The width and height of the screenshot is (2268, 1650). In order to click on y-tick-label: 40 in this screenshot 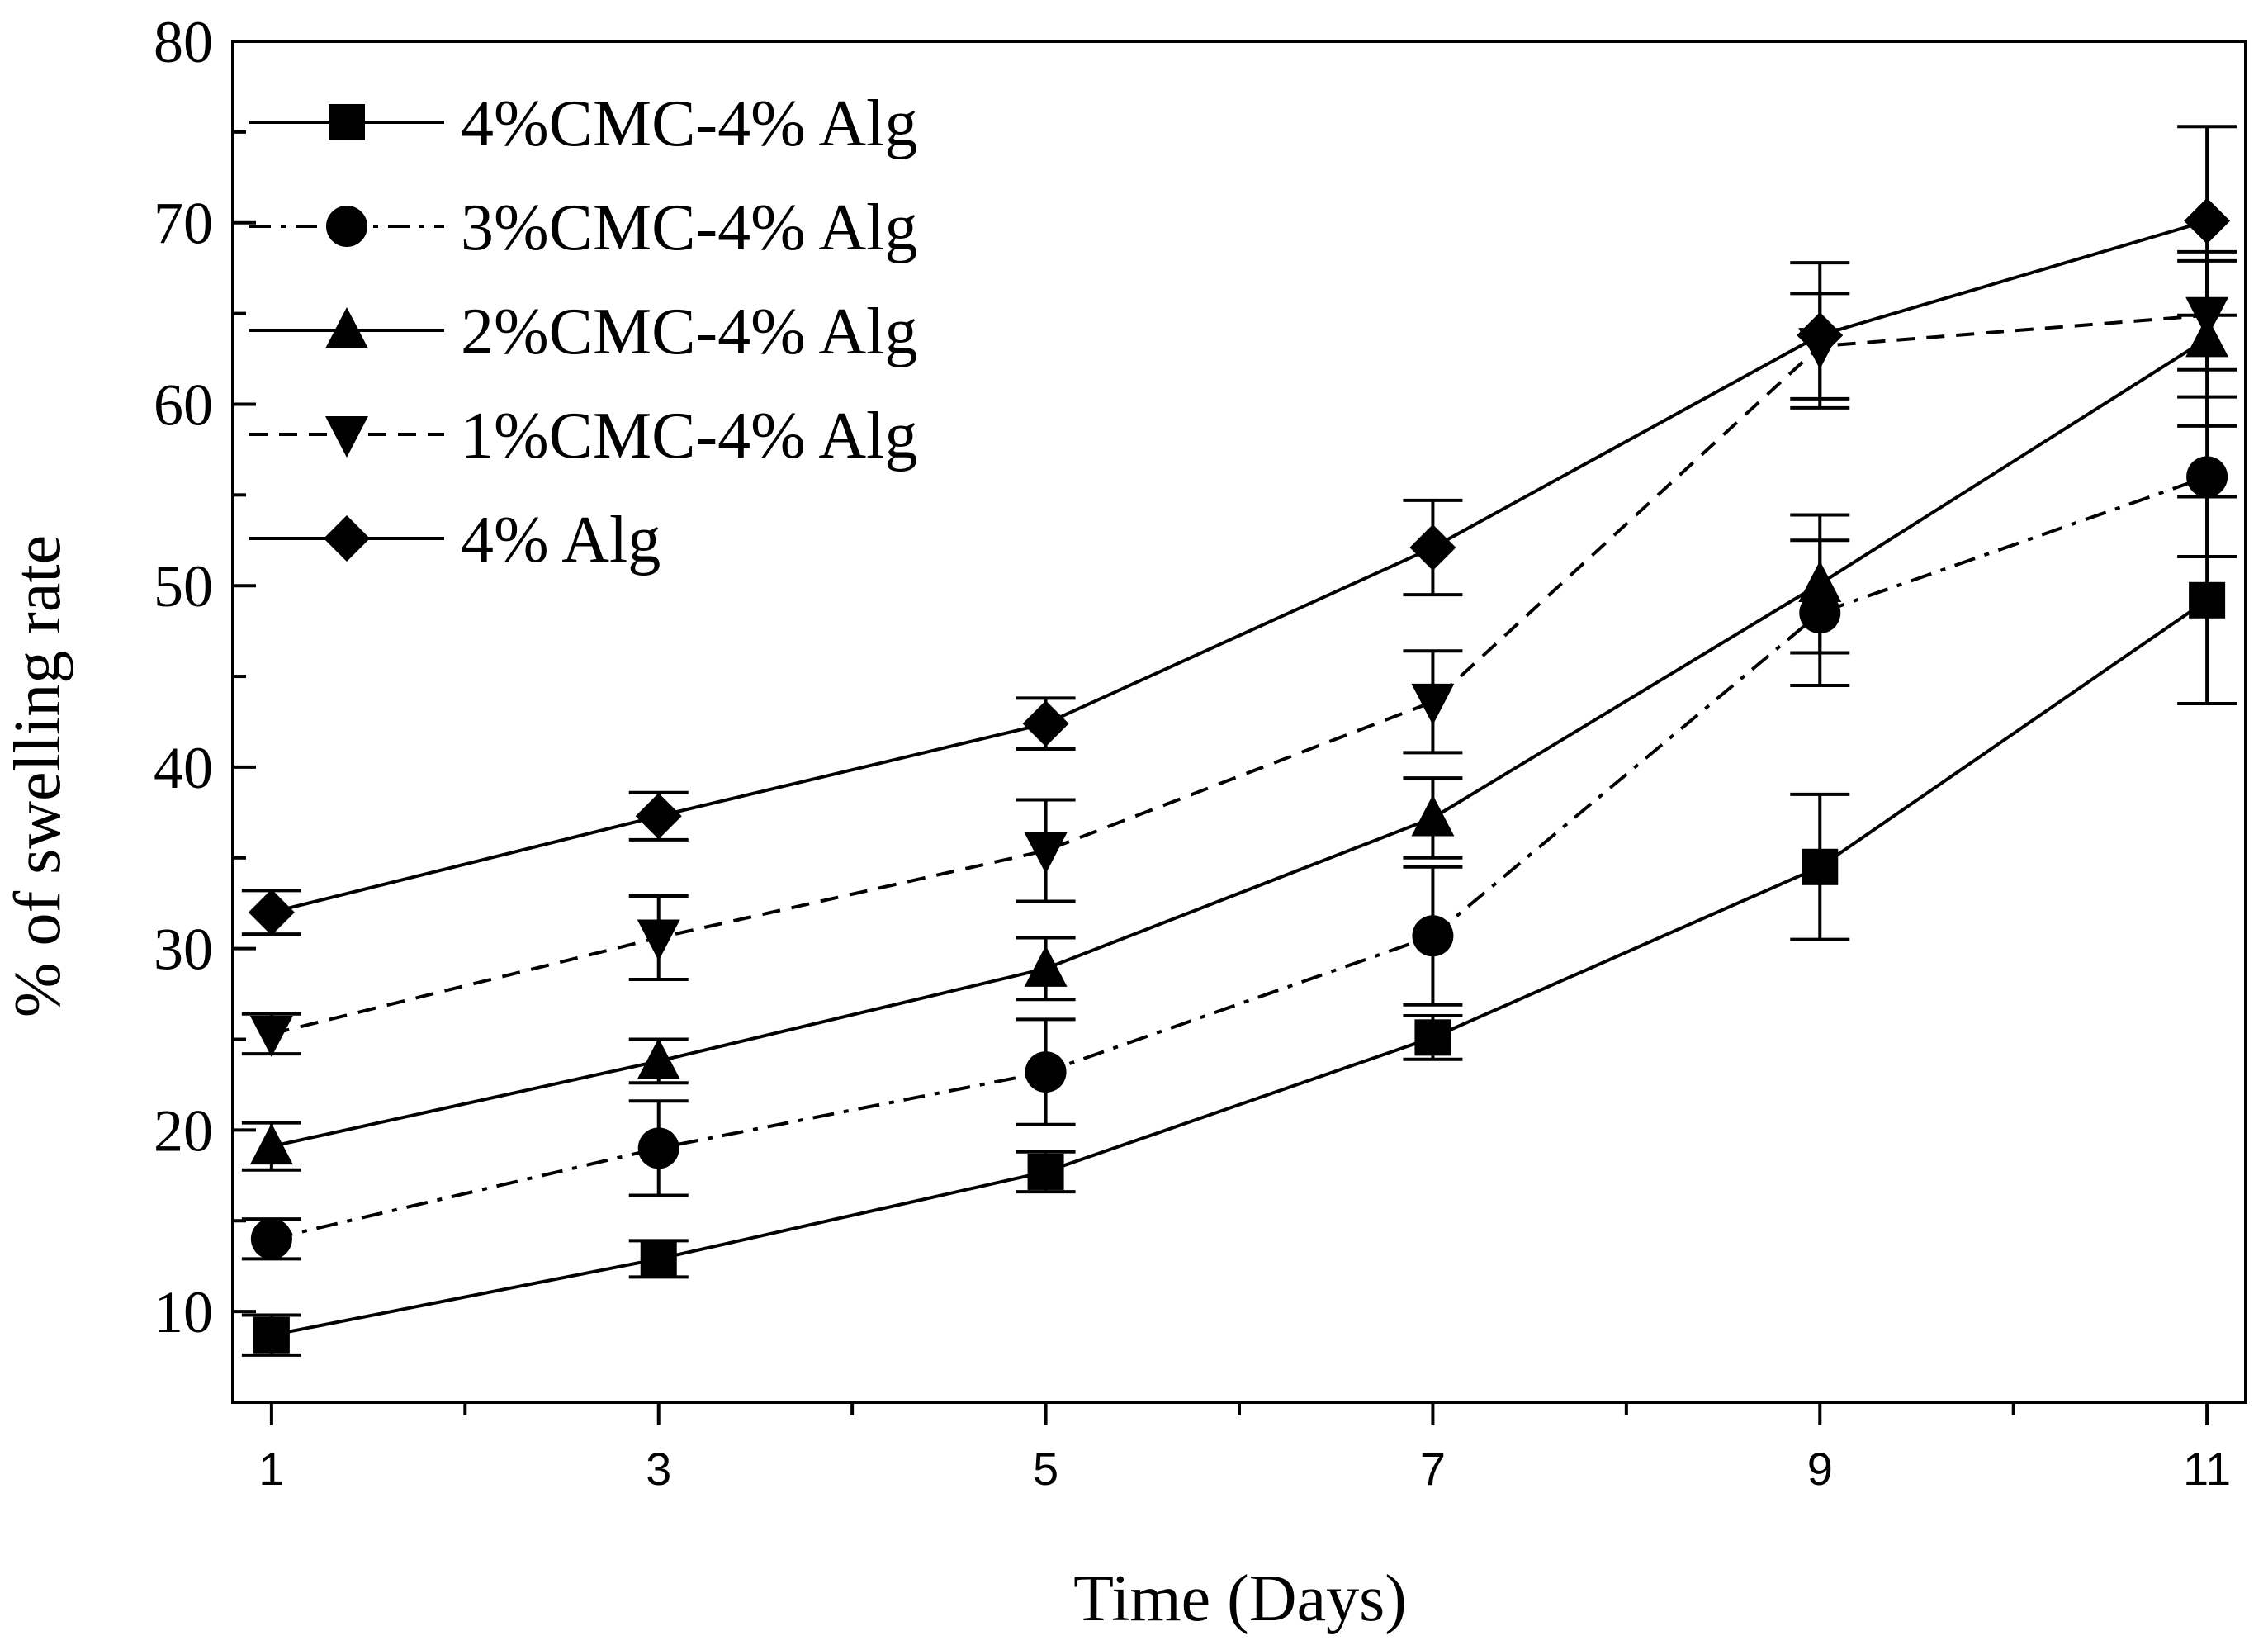, I will do `click(183, 768)`.